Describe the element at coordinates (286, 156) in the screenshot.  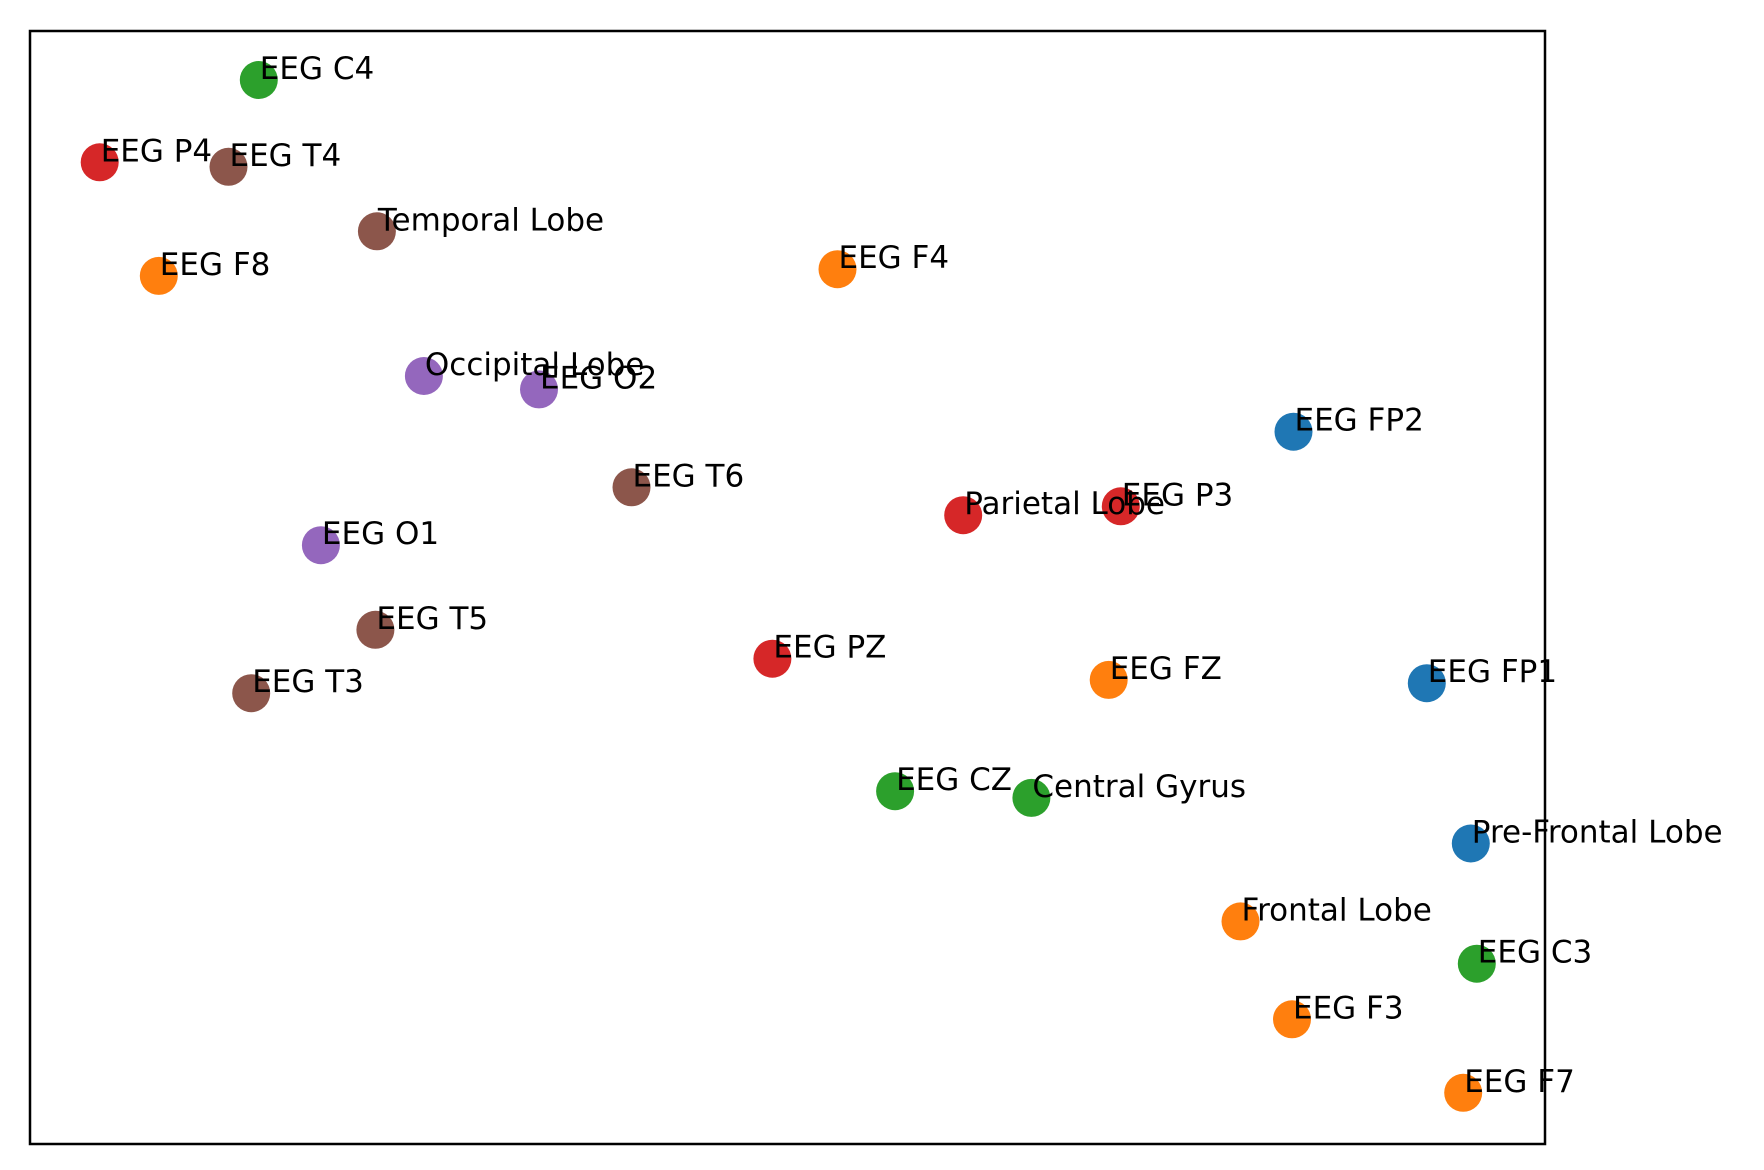
I see `point-label: EEG T4` at that location.